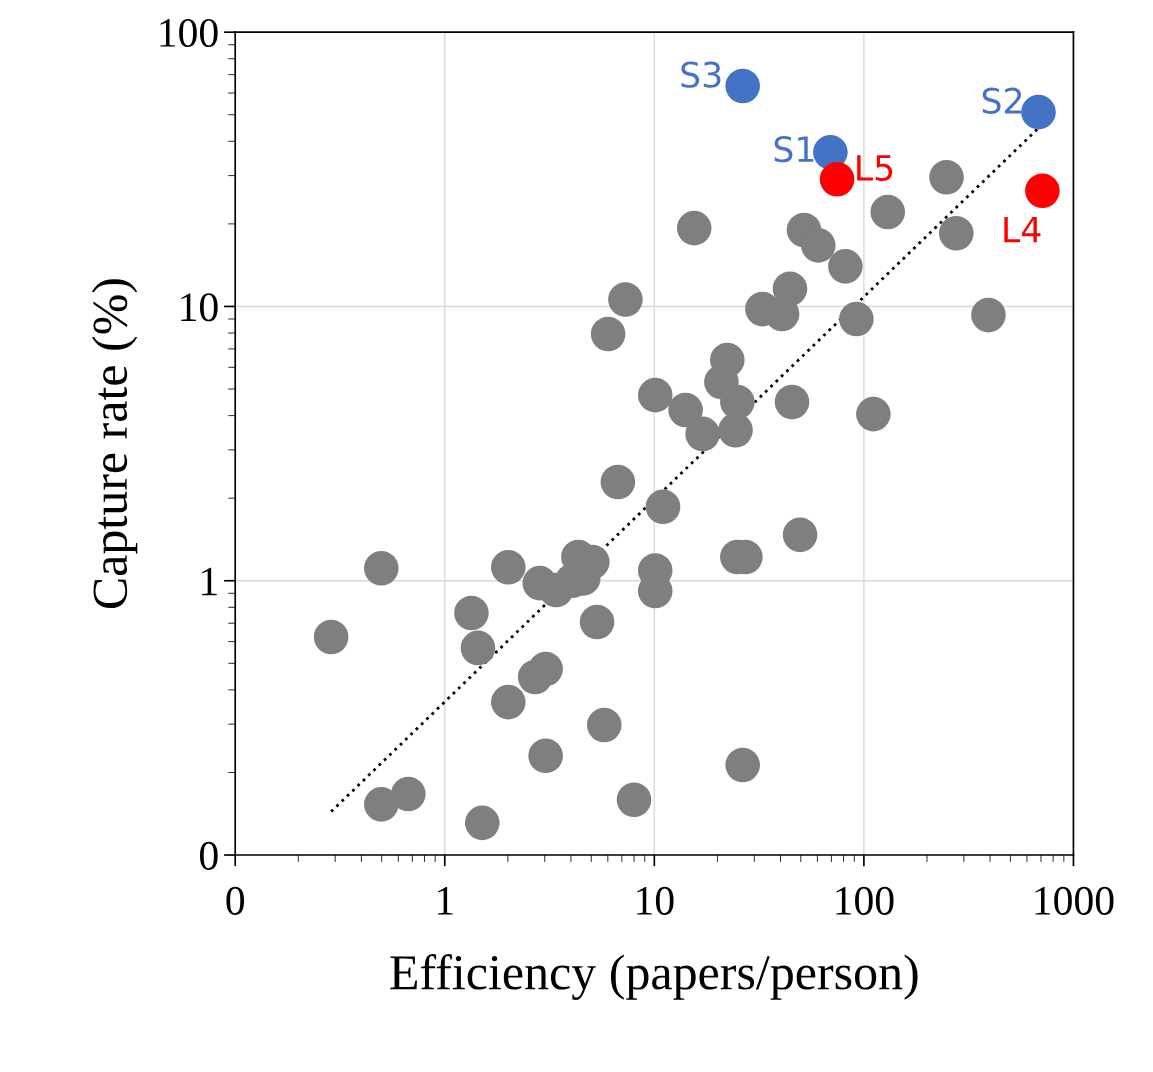  What do you see at coordinates (875, 168) in the screenshot?
I see `series-label: L5` at bounding box center [875, 168].